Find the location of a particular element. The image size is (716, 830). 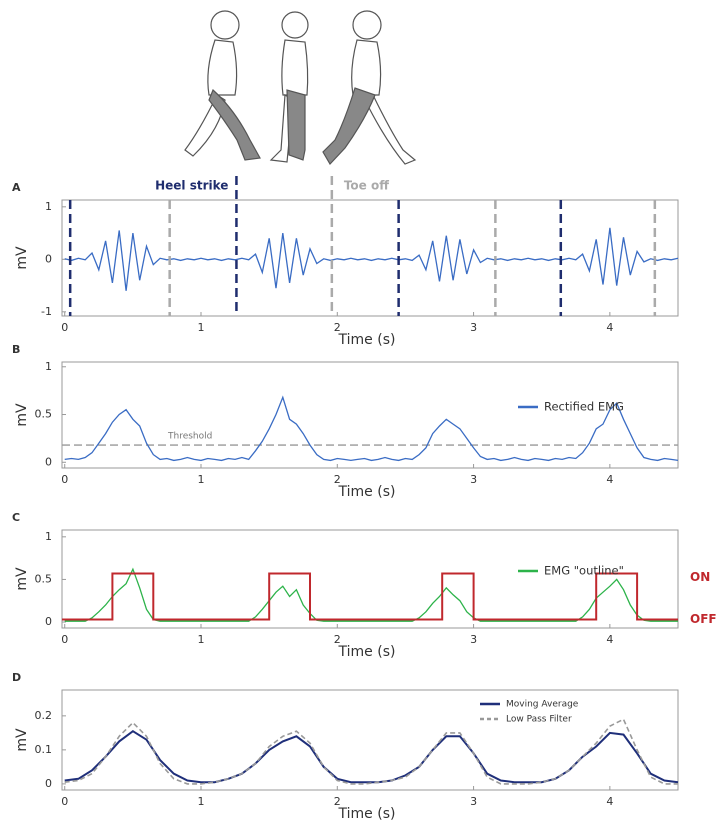

y-tick-label: 0.1 is located at coordinates (44, 749).